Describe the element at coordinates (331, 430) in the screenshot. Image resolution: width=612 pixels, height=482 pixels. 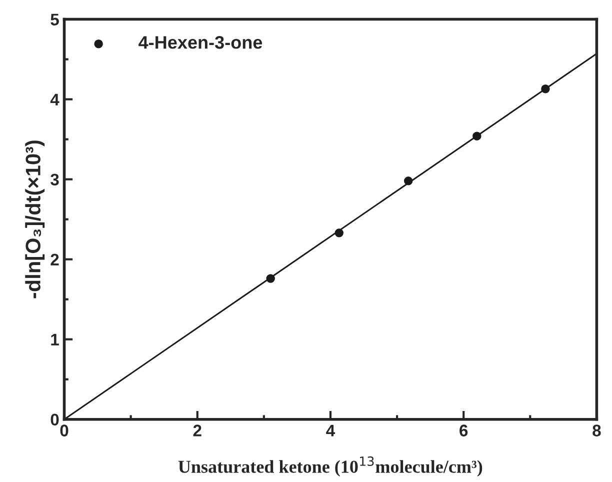
I see `x-tick-label: 4` at that location.